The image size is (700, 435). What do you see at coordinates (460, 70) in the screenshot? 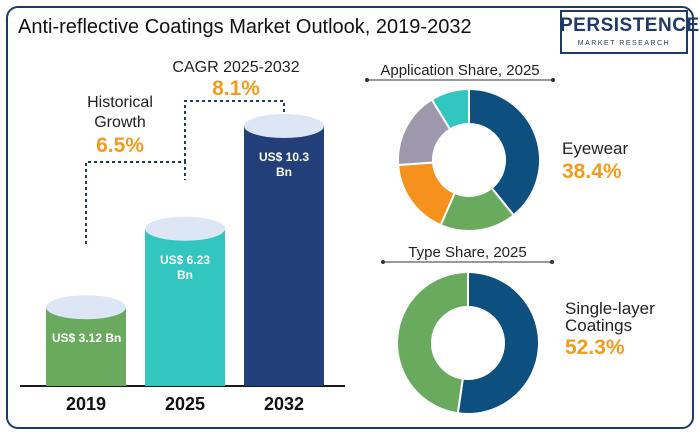
I see `application-share-title: Application Share, 2025` at bounding box center [460, 70].